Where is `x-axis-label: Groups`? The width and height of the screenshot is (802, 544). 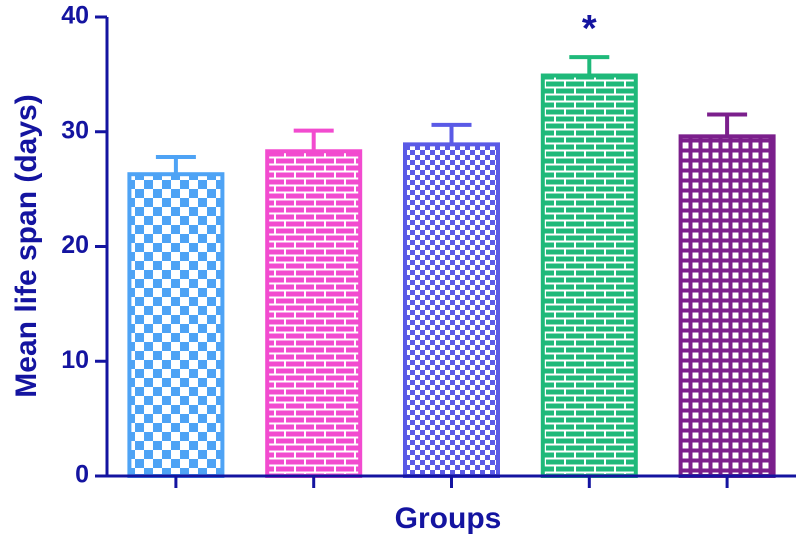 x-axis-label: Groups is located at coordinates (448, 518).